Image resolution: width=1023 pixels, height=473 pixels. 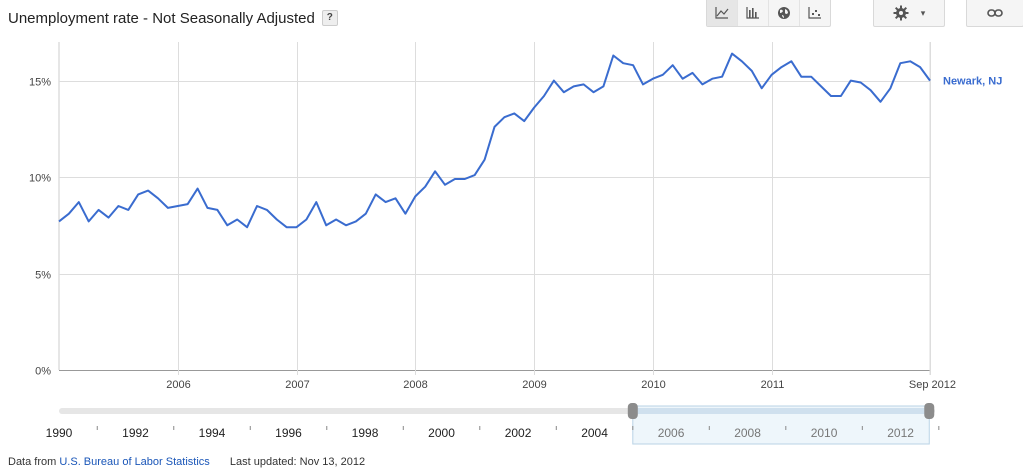 I want to click on navigator-year-label: 1994, so click(x=212, y=433).